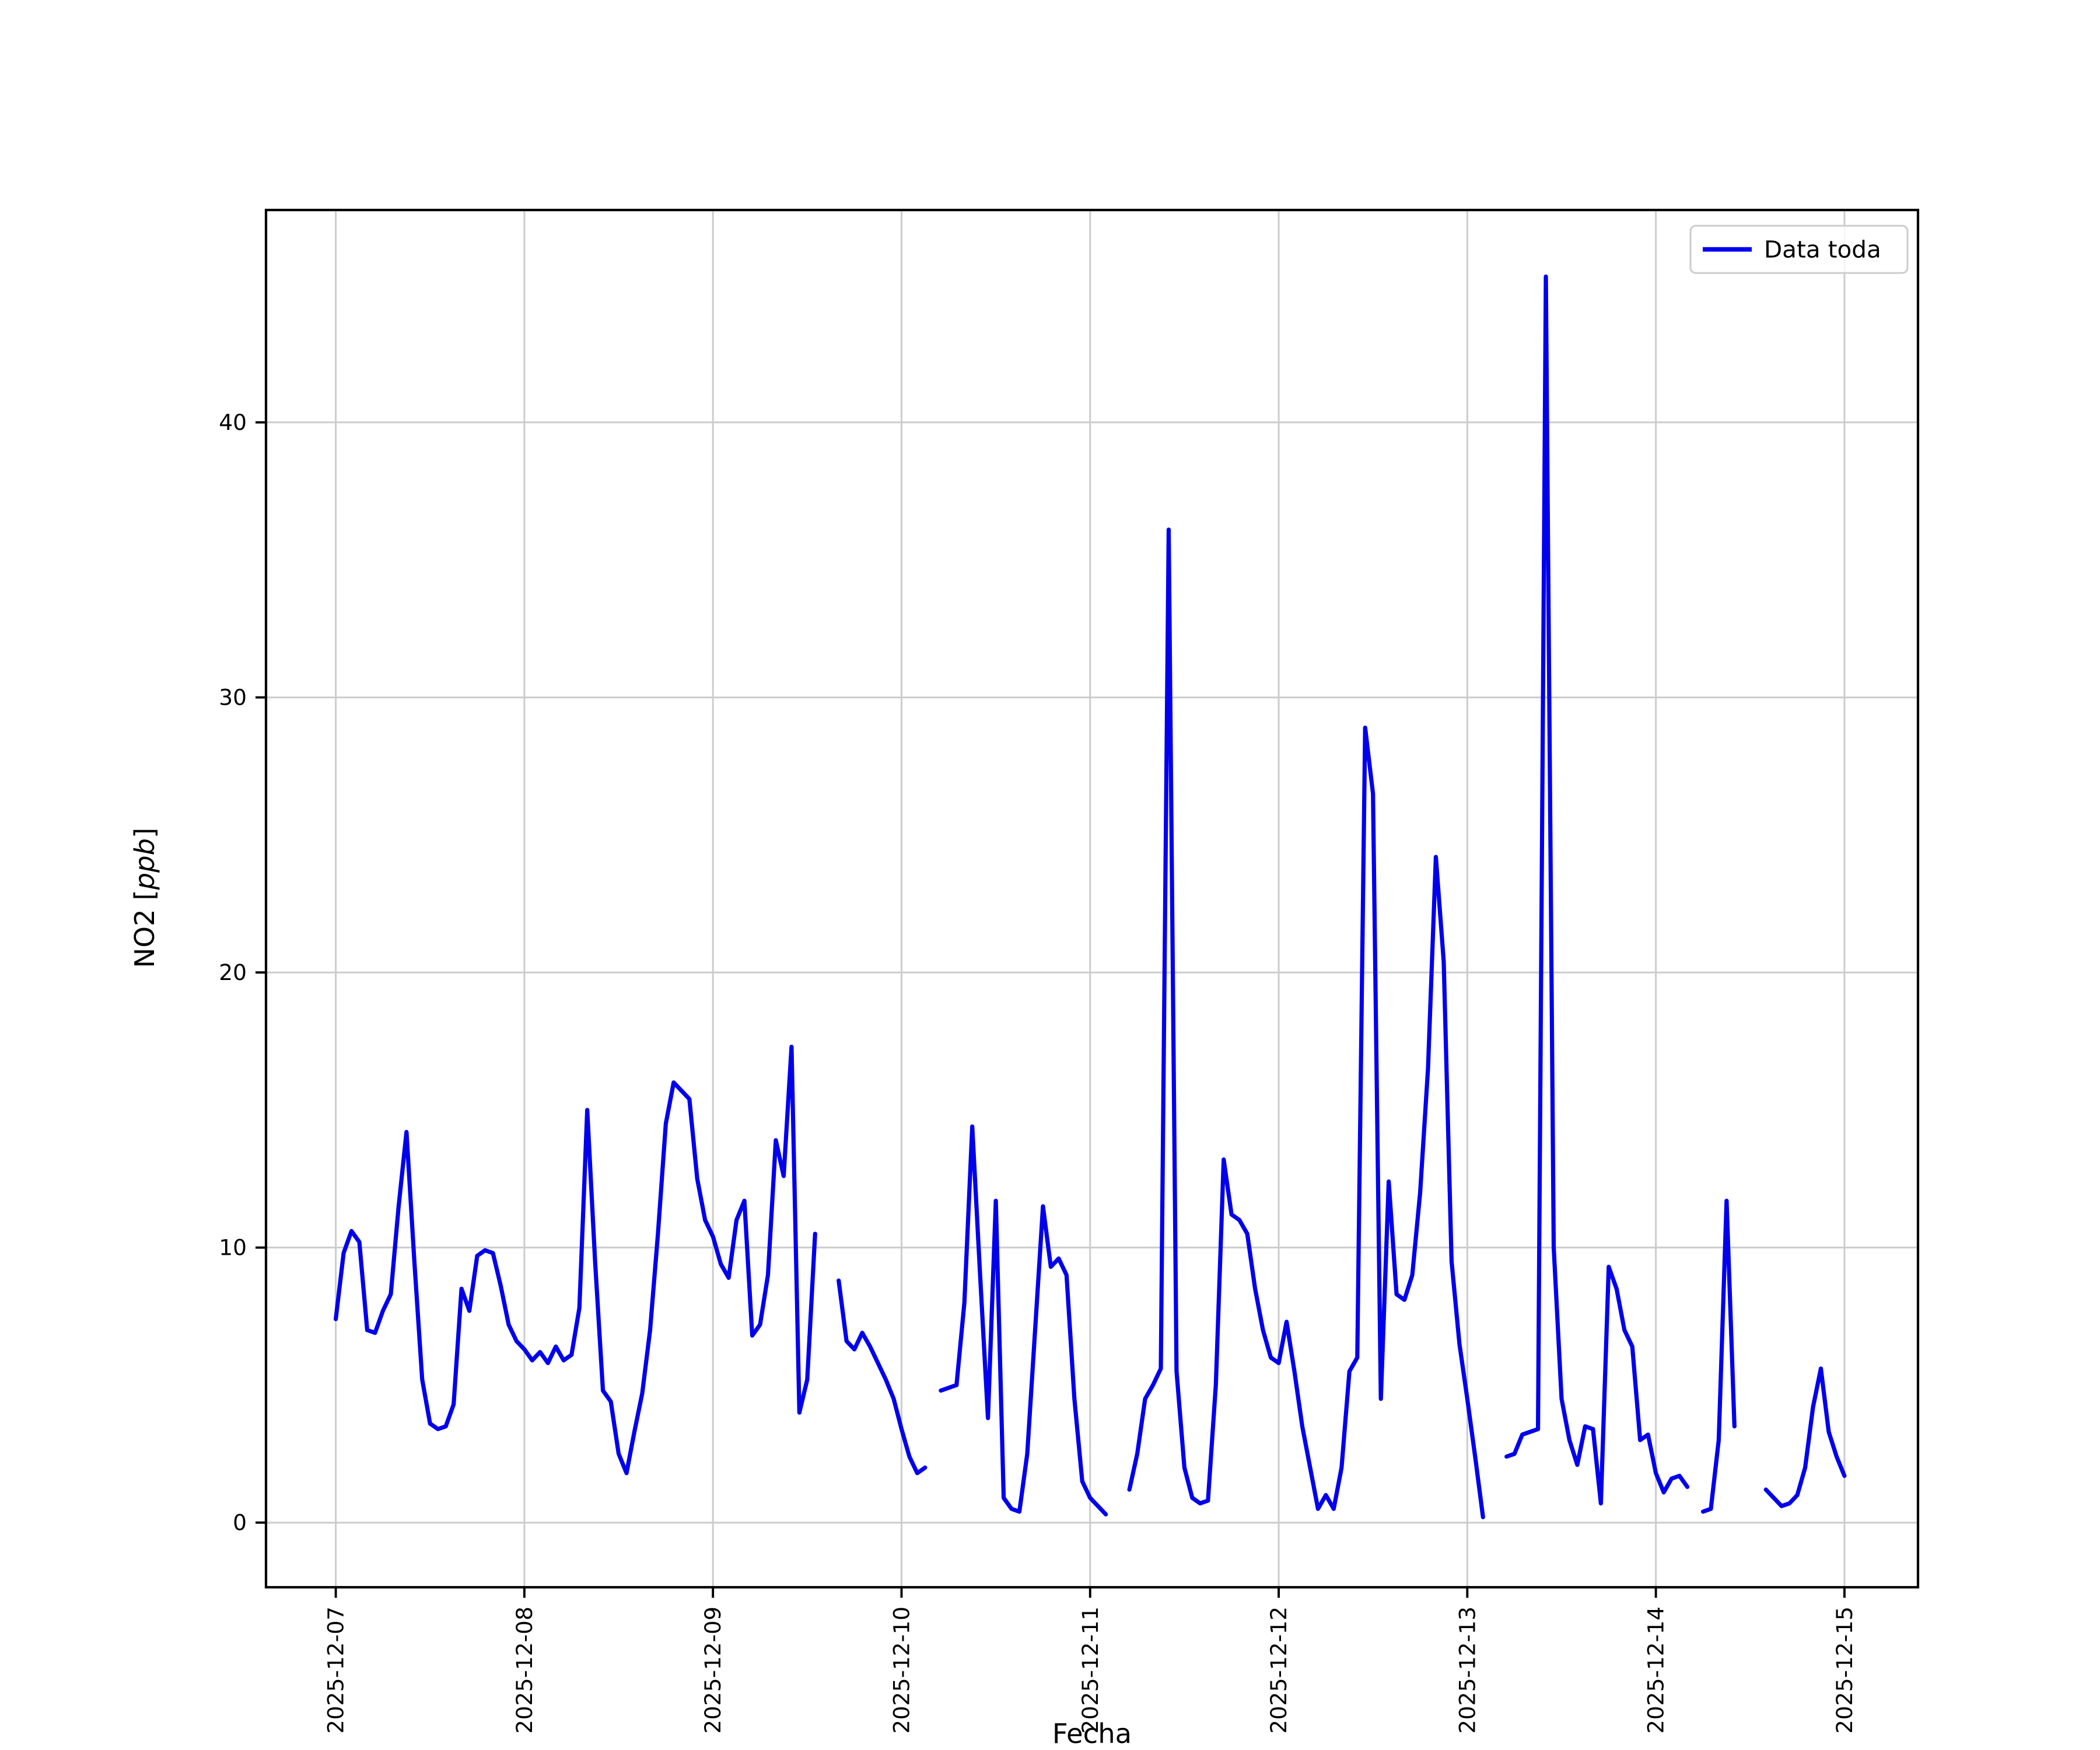 This screenshot has height=1750, width=2100. Describe the element at coordinates (240, 1522) in the screenshot. I see `y-tick-label: 0` at that location.